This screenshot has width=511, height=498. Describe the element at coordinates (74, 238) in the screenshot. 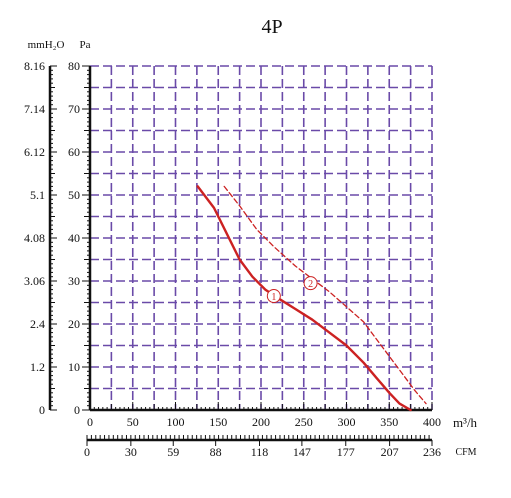

I see `pa-tick-label: 40` at that location.